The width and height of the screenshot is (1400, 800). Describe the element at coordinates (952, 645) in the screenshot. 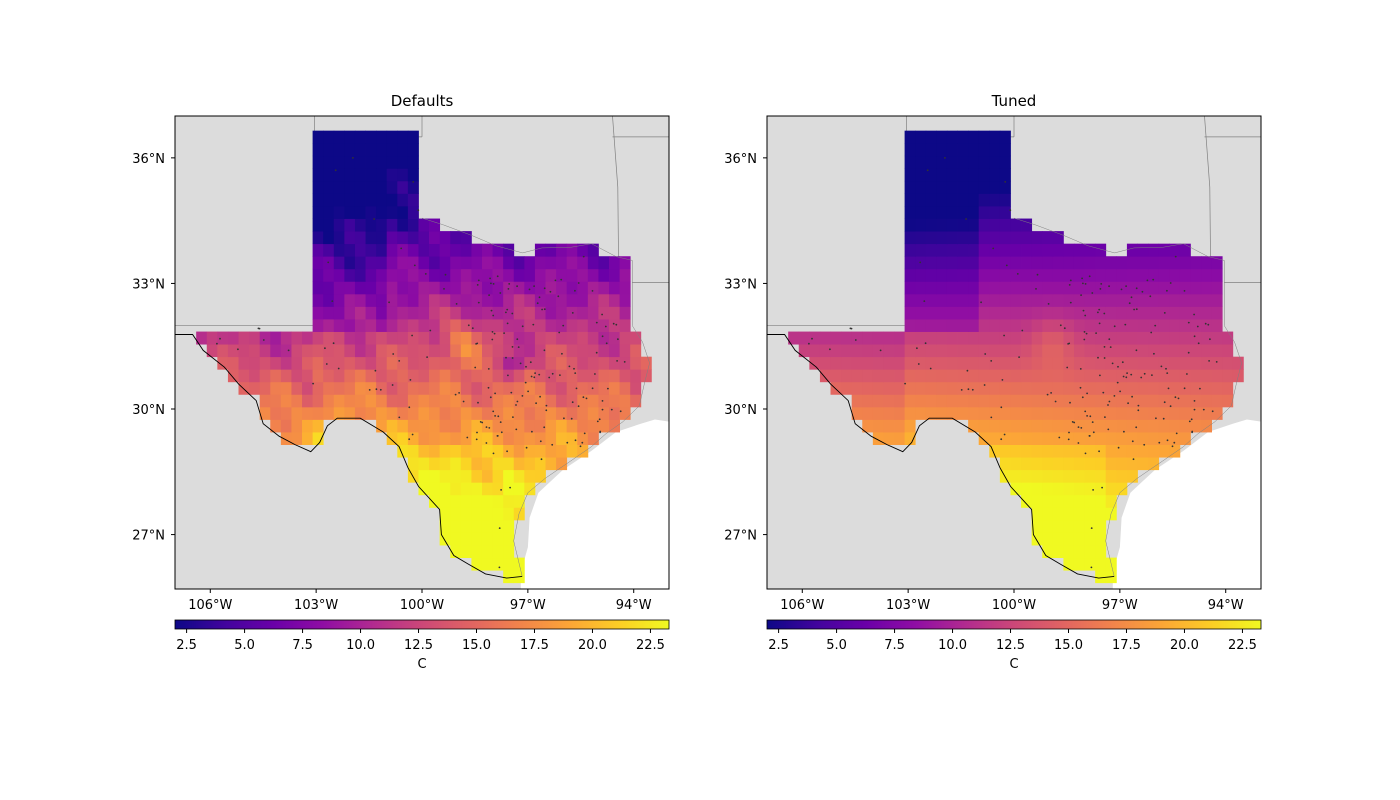

I see `colorbar-tick-label: 10.0` at that location.